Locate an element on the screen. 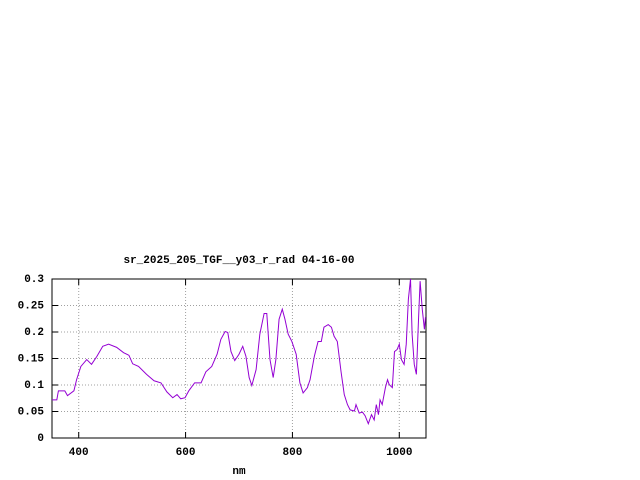  y-tick-label: 0.25 is located at coordinates (31, 306).